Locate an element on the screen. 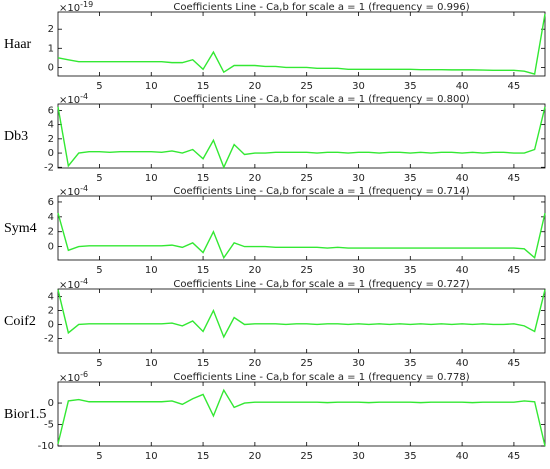  y-tick-label: -10 is located at coordinates (46, 446).